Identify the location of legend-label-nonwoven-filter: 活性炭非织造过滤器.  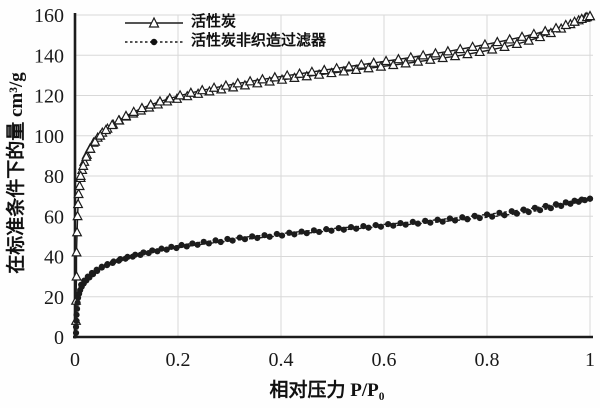
(259, 41).